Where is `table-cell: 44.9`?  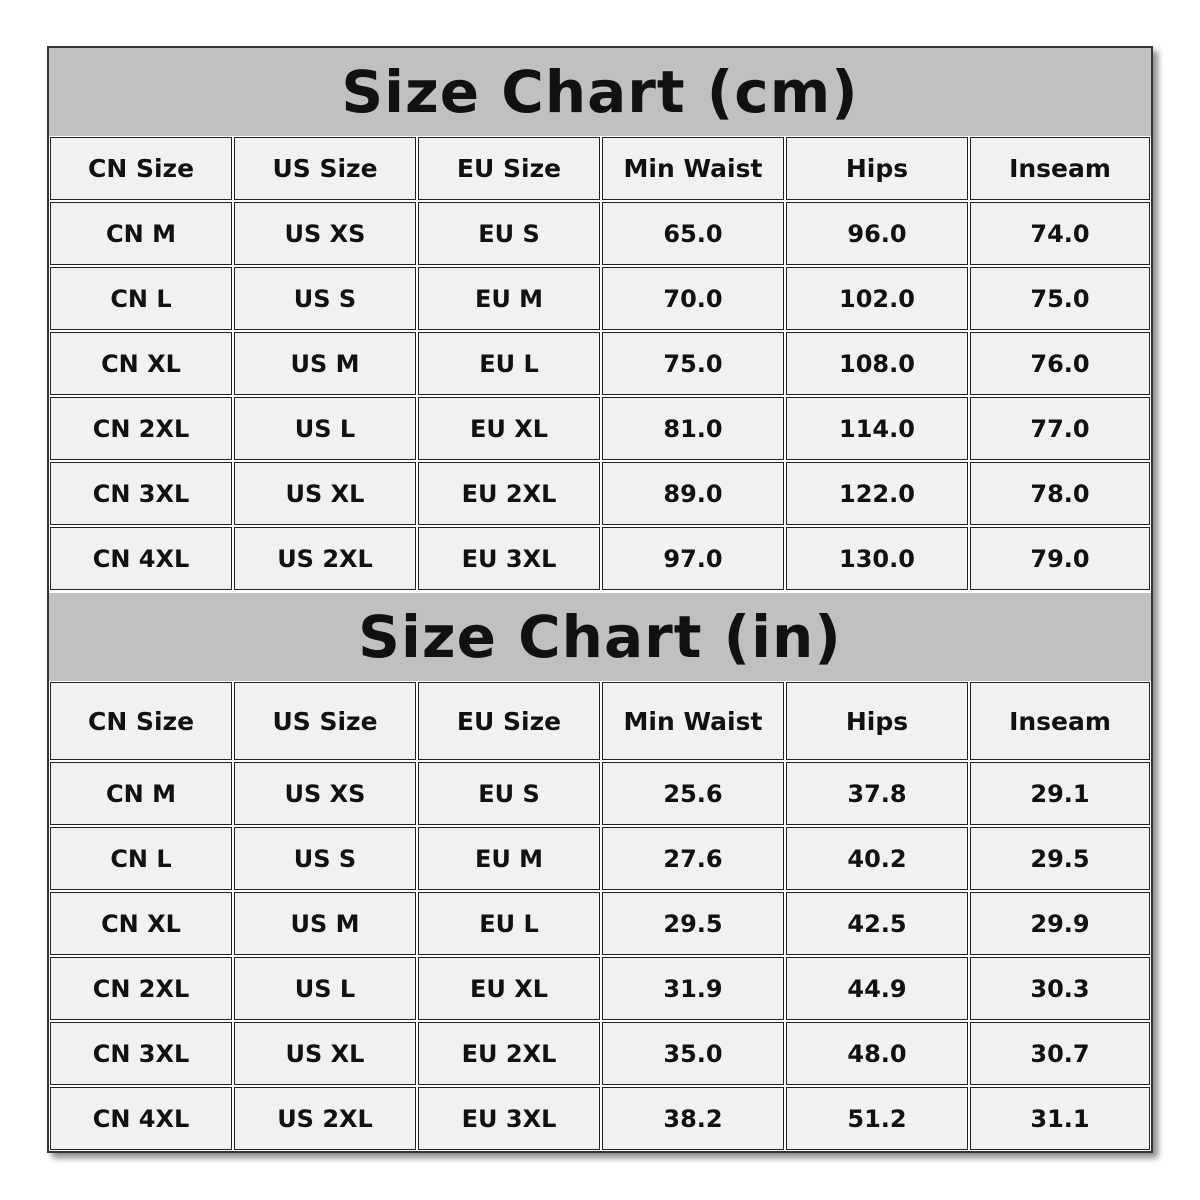
table-cell: 44.9 is located at coordinates (877, 988).